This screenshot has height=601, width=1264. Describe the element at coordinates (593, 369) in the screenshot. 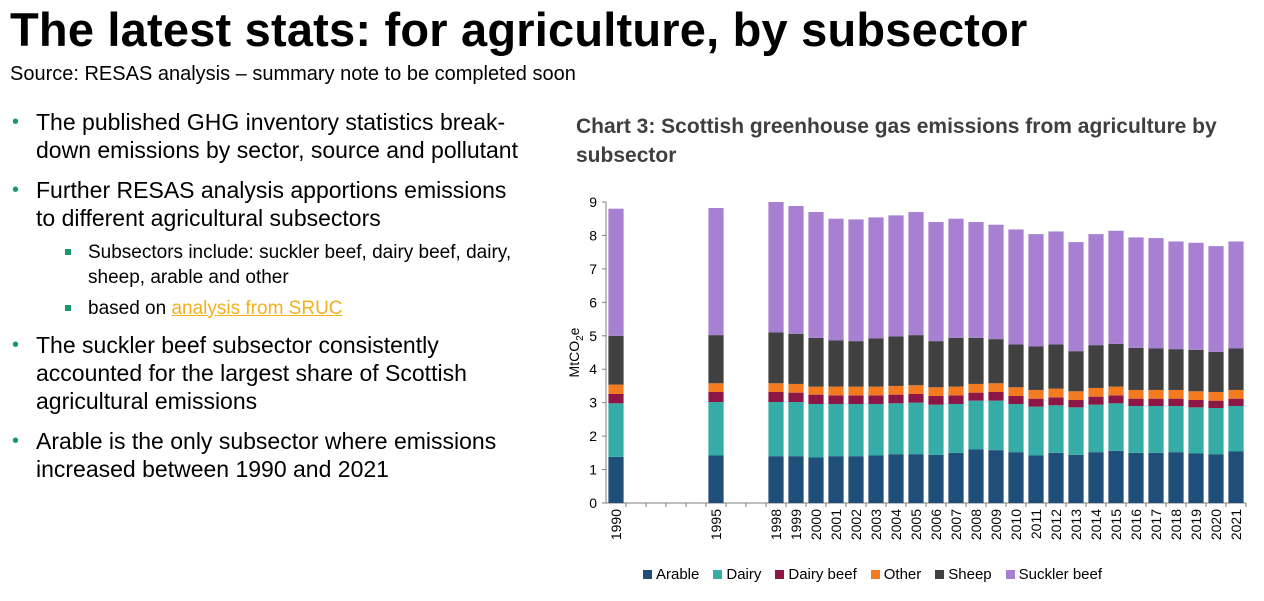

I see `y-tick-label: 4` at that location.